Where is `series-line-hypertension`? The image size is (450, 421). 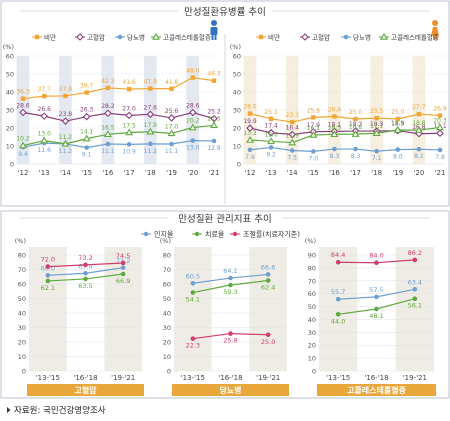
series-line-hypertension is located at coordinates (345, 131).